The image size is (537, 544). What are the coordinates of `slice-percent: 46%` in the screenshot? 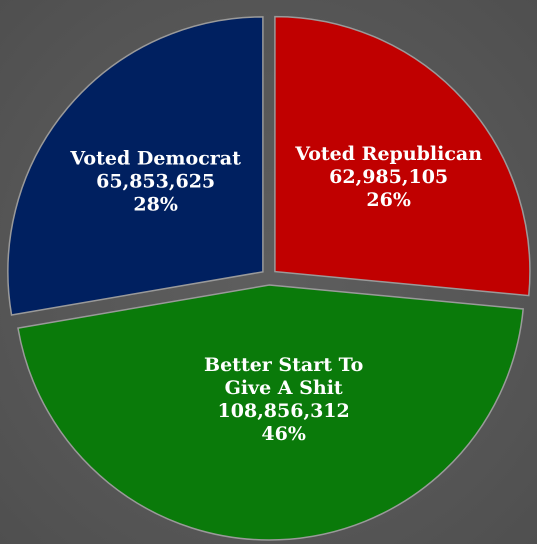 It's located at (283, 434).